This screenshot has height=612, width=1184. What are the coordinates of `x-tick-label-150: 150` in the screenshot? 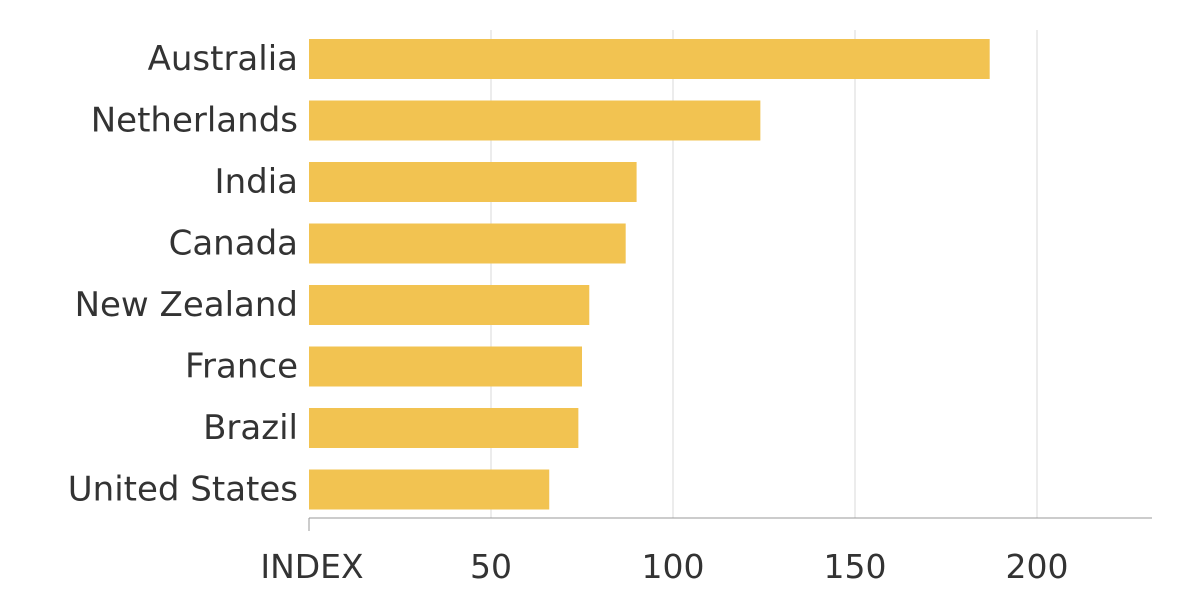 It's located at (855, 566).